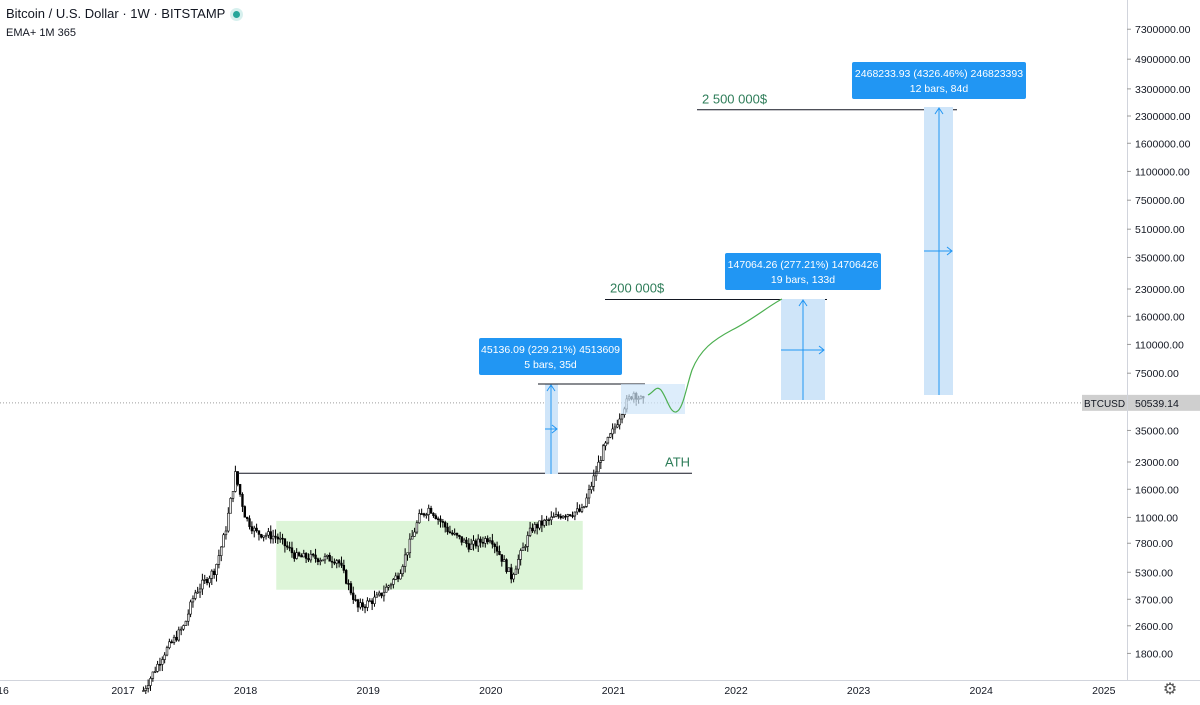 The width and height of the screenshot is (1200, 705). I want to click on settings-gear-icon: ⚙, so click(1170, 689).